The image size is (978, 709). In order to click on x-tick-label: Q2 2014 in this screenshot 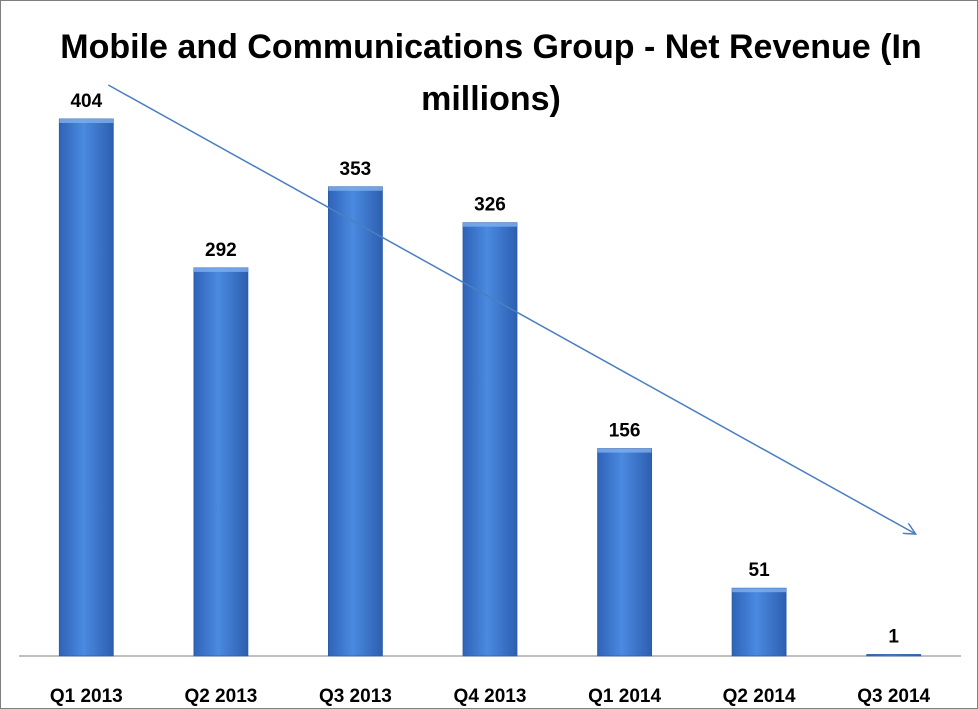, I will do `click(759, 696)`.